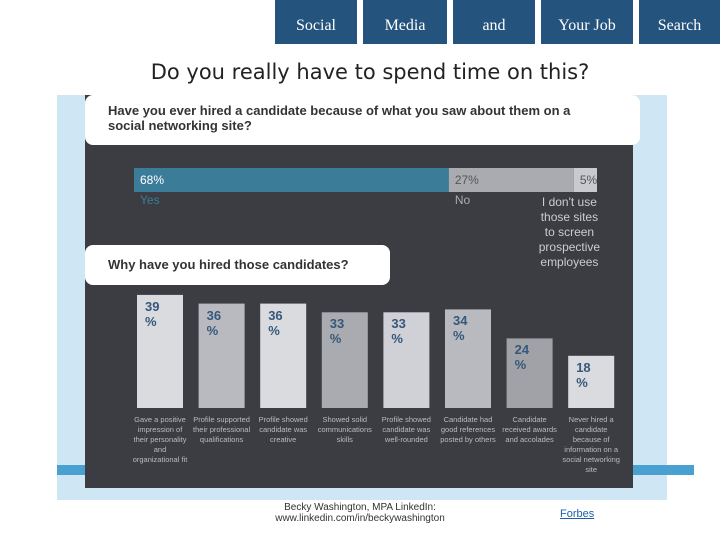 The width and height of the screenshot is (720, 540). What do you see at coordinates (283, 429) in the screenshot?
I see `category-label: Profile showed candidate was creative` at bounding box center [283, 429].